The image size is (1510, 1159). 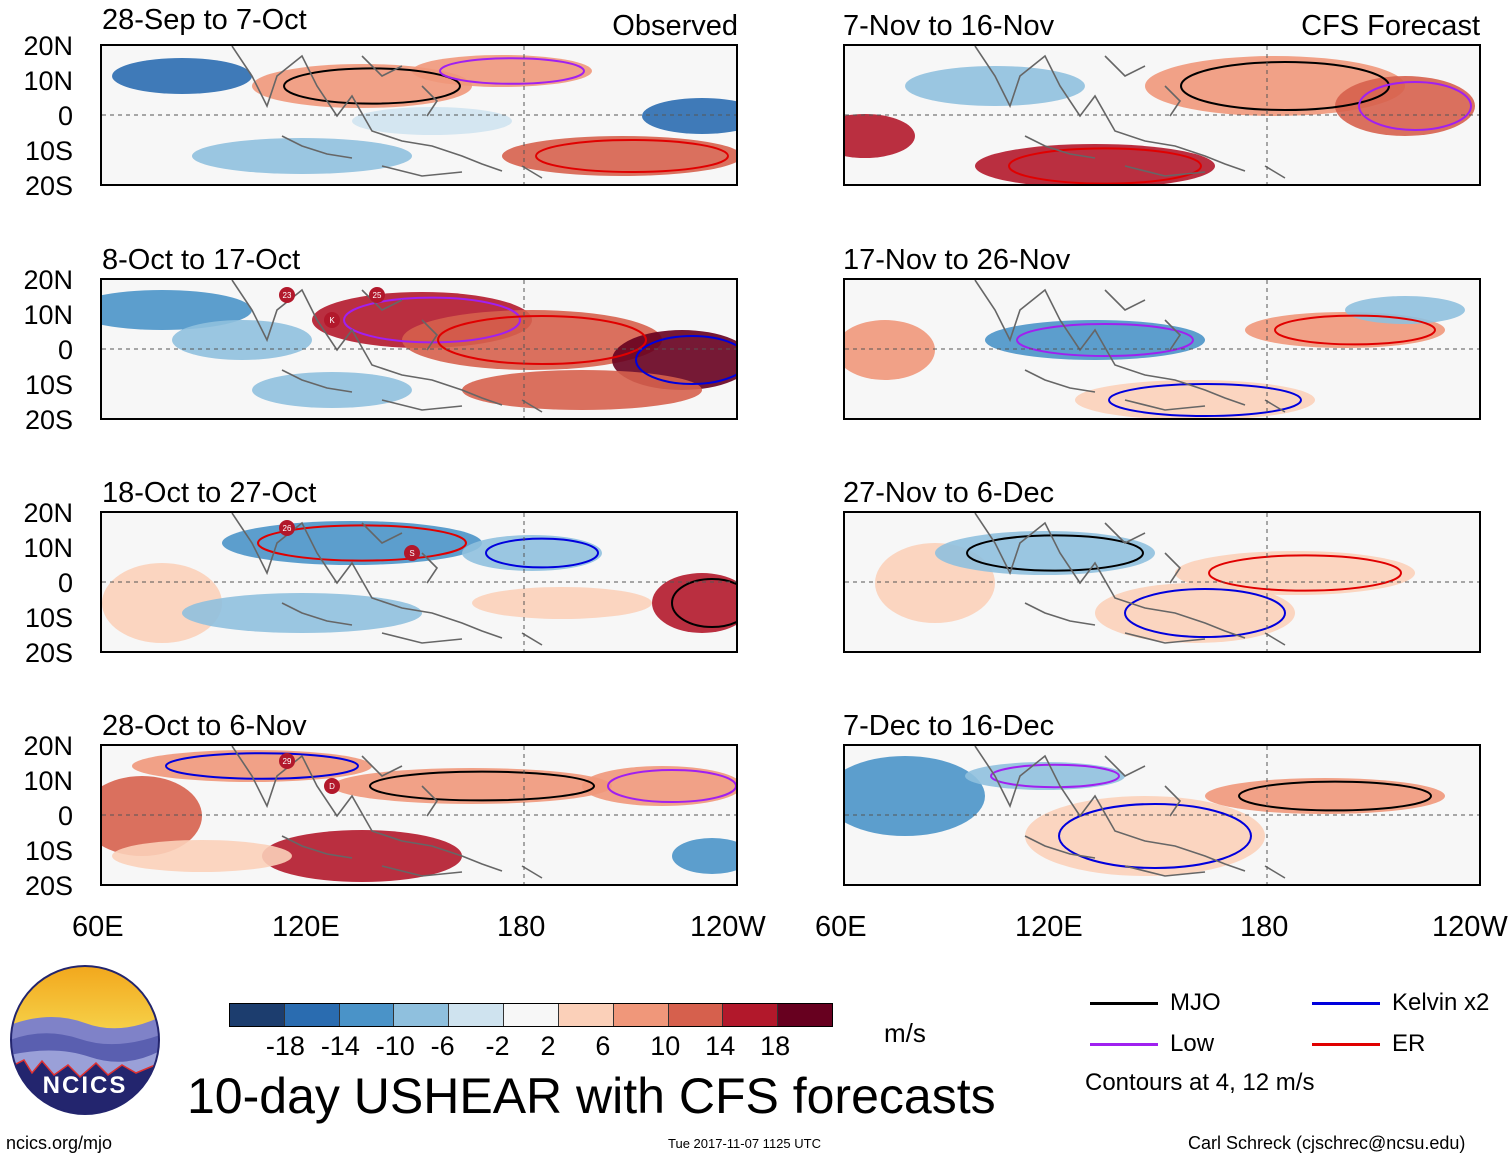 I want to click on panel-title-8: 7-Dec to 16-Dec, so click(x=949, y=726).